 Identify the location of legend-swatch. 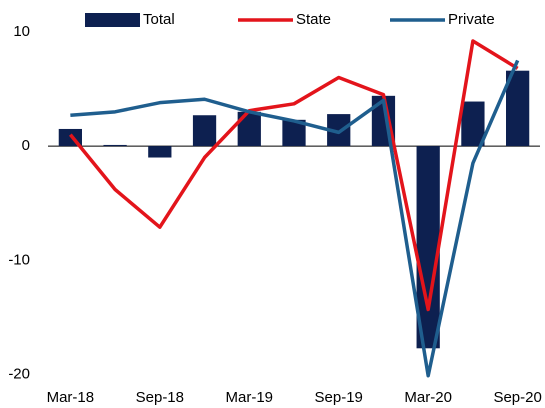
(112, 20).